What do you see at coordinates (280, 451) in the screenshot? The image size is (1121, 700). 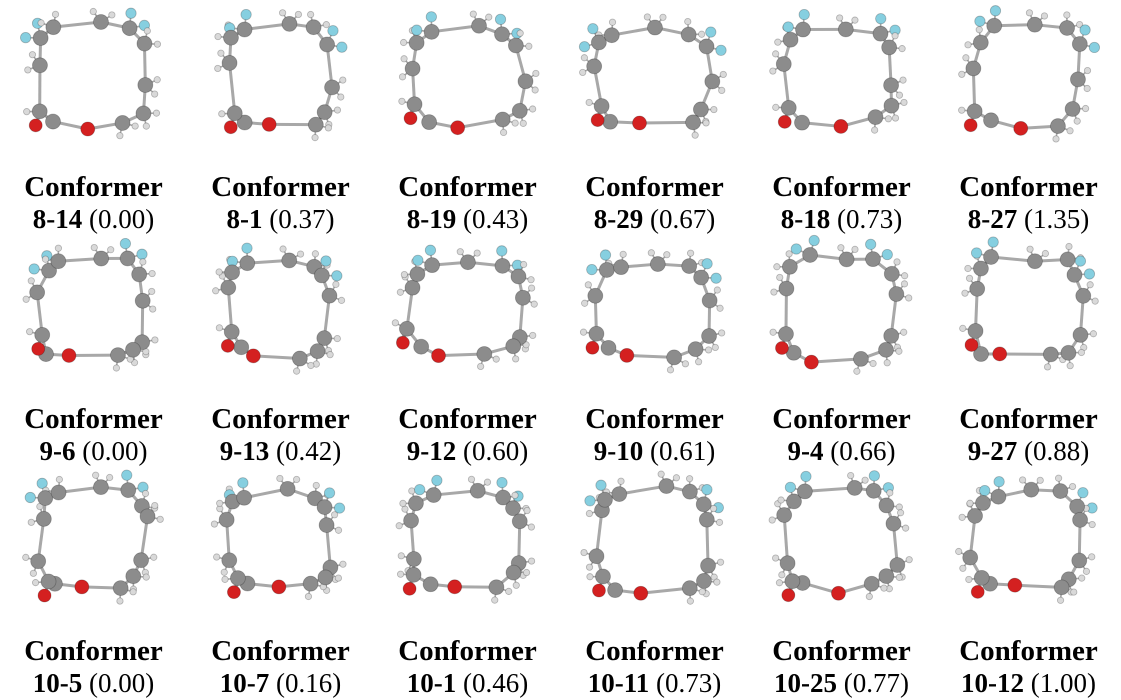 I see `conformer-label: 9-13 (0.42)` at bounding box center [280, 451].